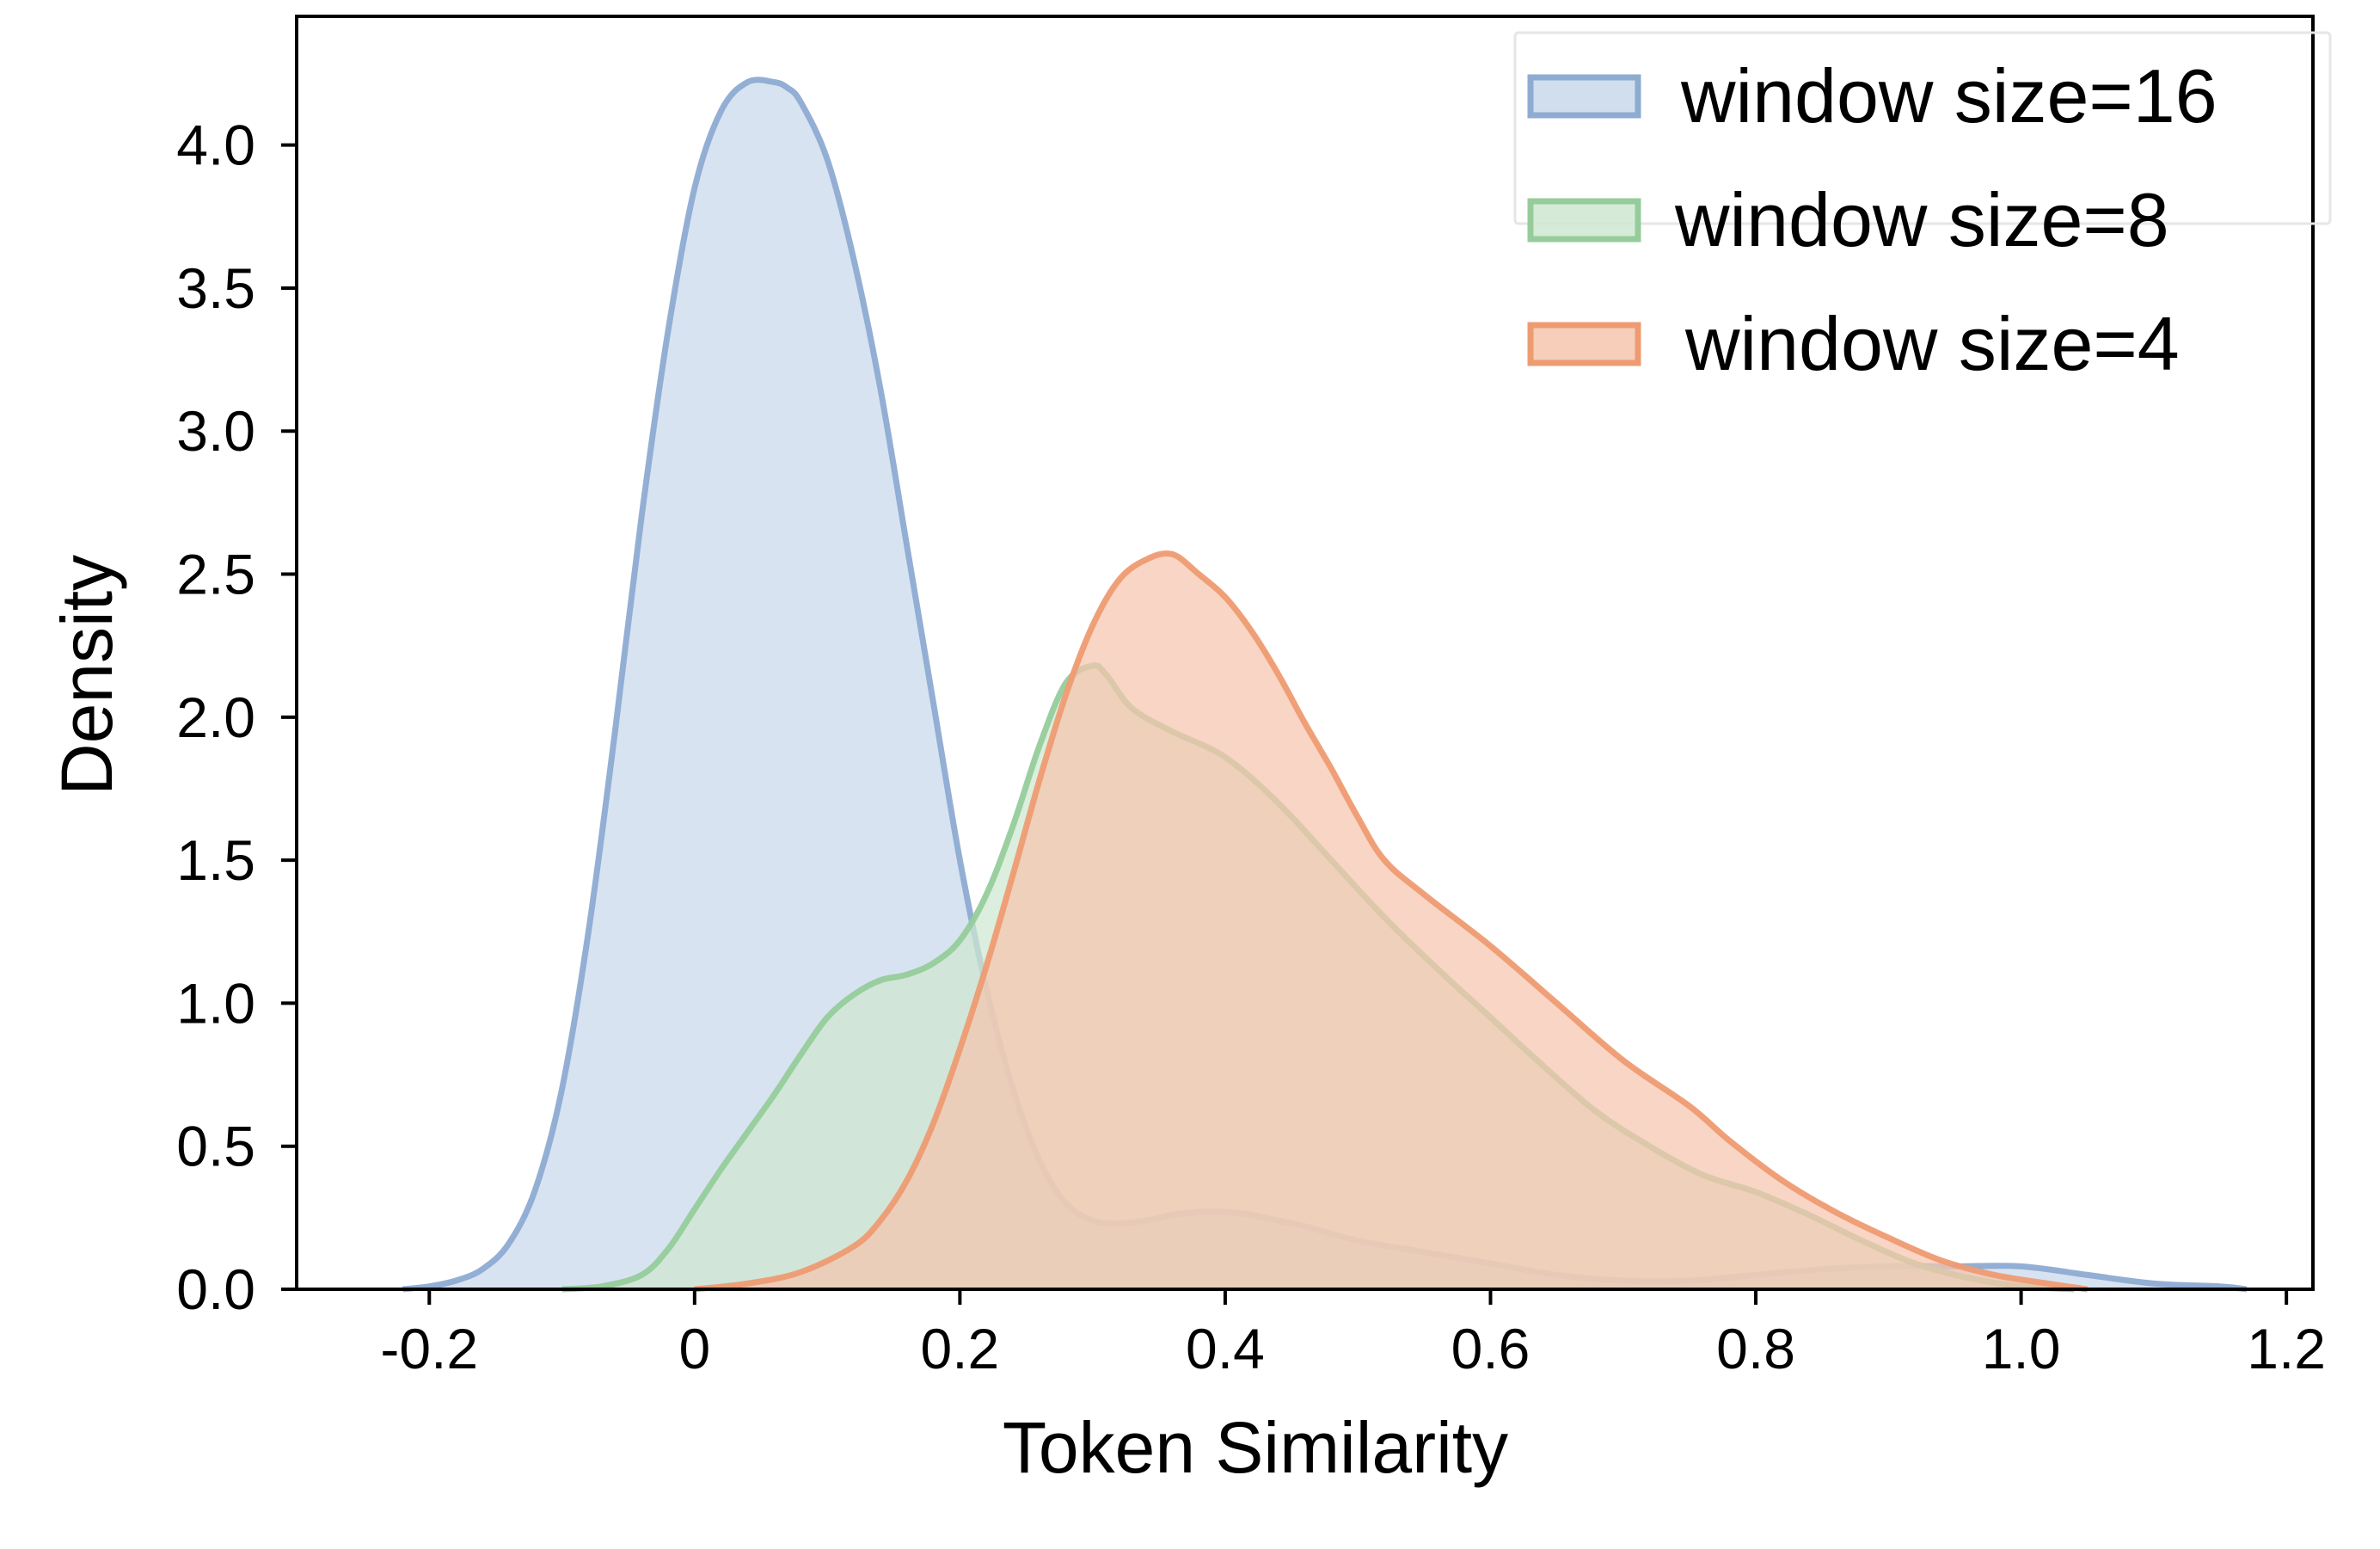 This screenshot has height=1549, width=2380. I want to click on legend-label-1: window size=8, so click(1922, 219).